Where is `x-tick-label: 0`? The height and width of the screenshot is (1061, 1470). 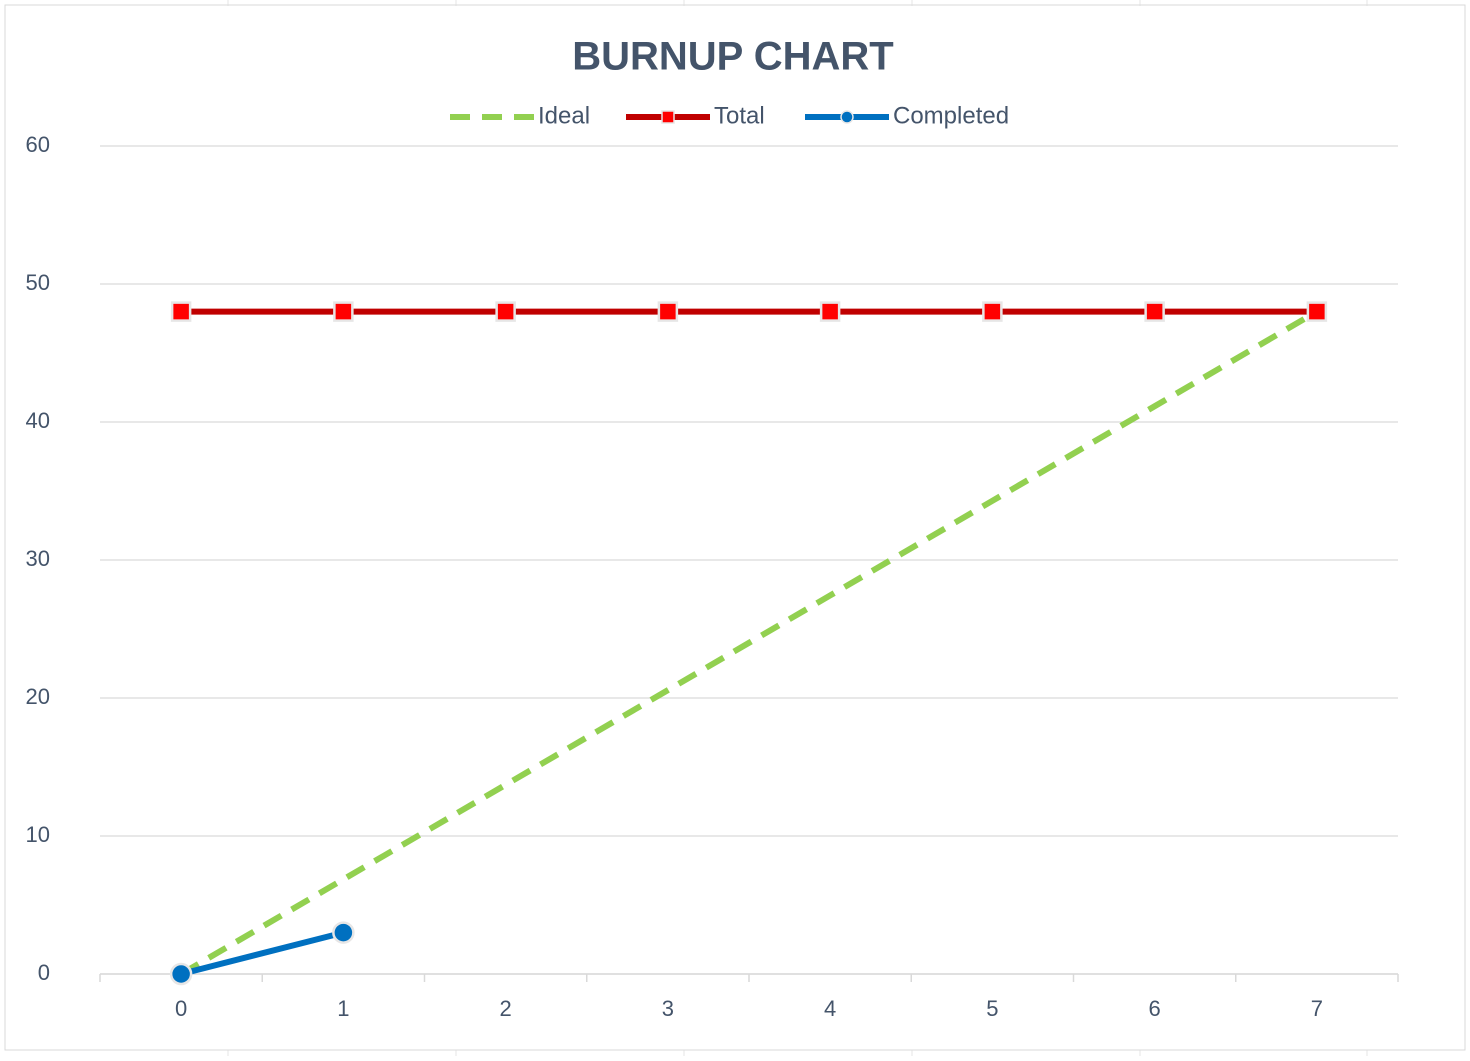
x-tick-label: 0 is located at coordinates (181, 1008).